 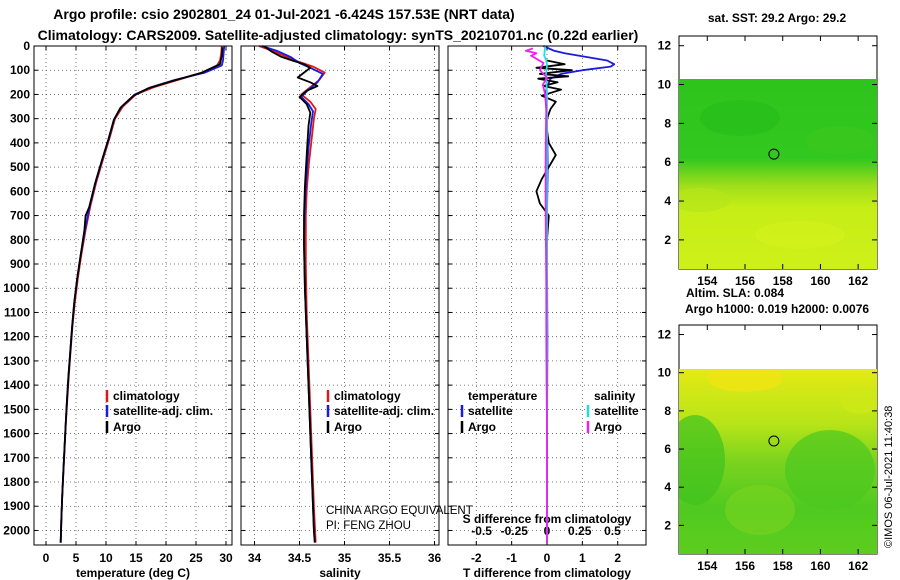 What do you see at coordinates (608, 427) in the screenshot?
I see `legend-label-sal-argo: Argo` at bounding box center [608, 427].